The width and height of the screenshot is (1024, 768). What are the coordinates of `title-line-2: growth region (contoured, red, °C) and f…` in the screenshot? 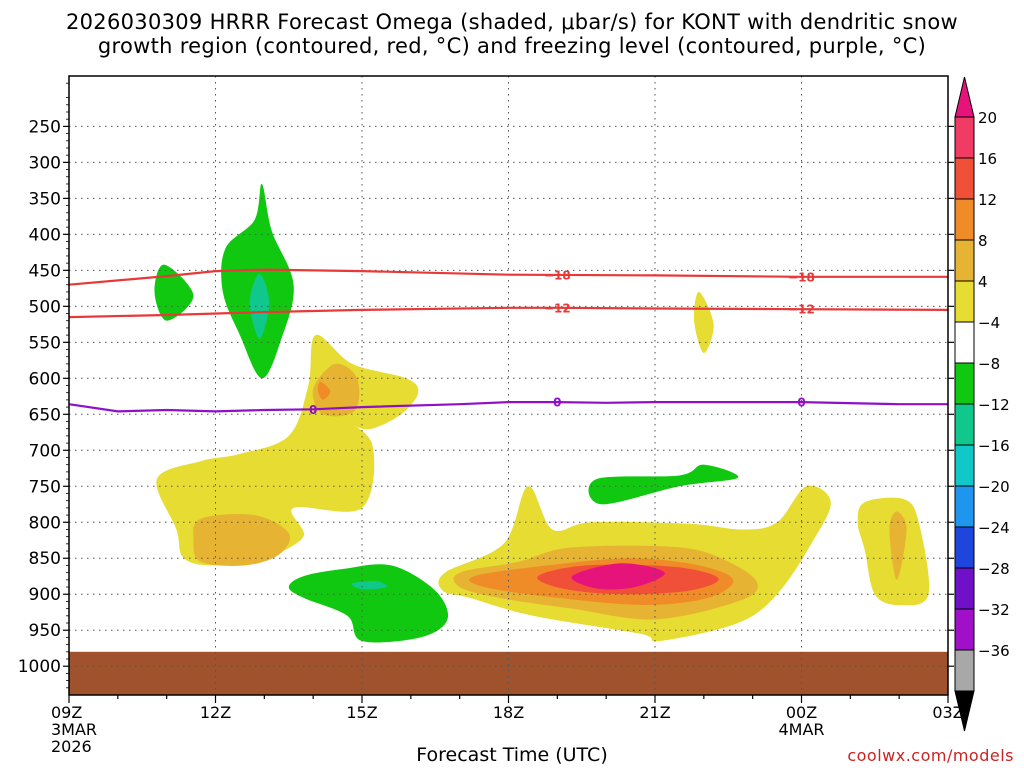 It's located at (512, 46).